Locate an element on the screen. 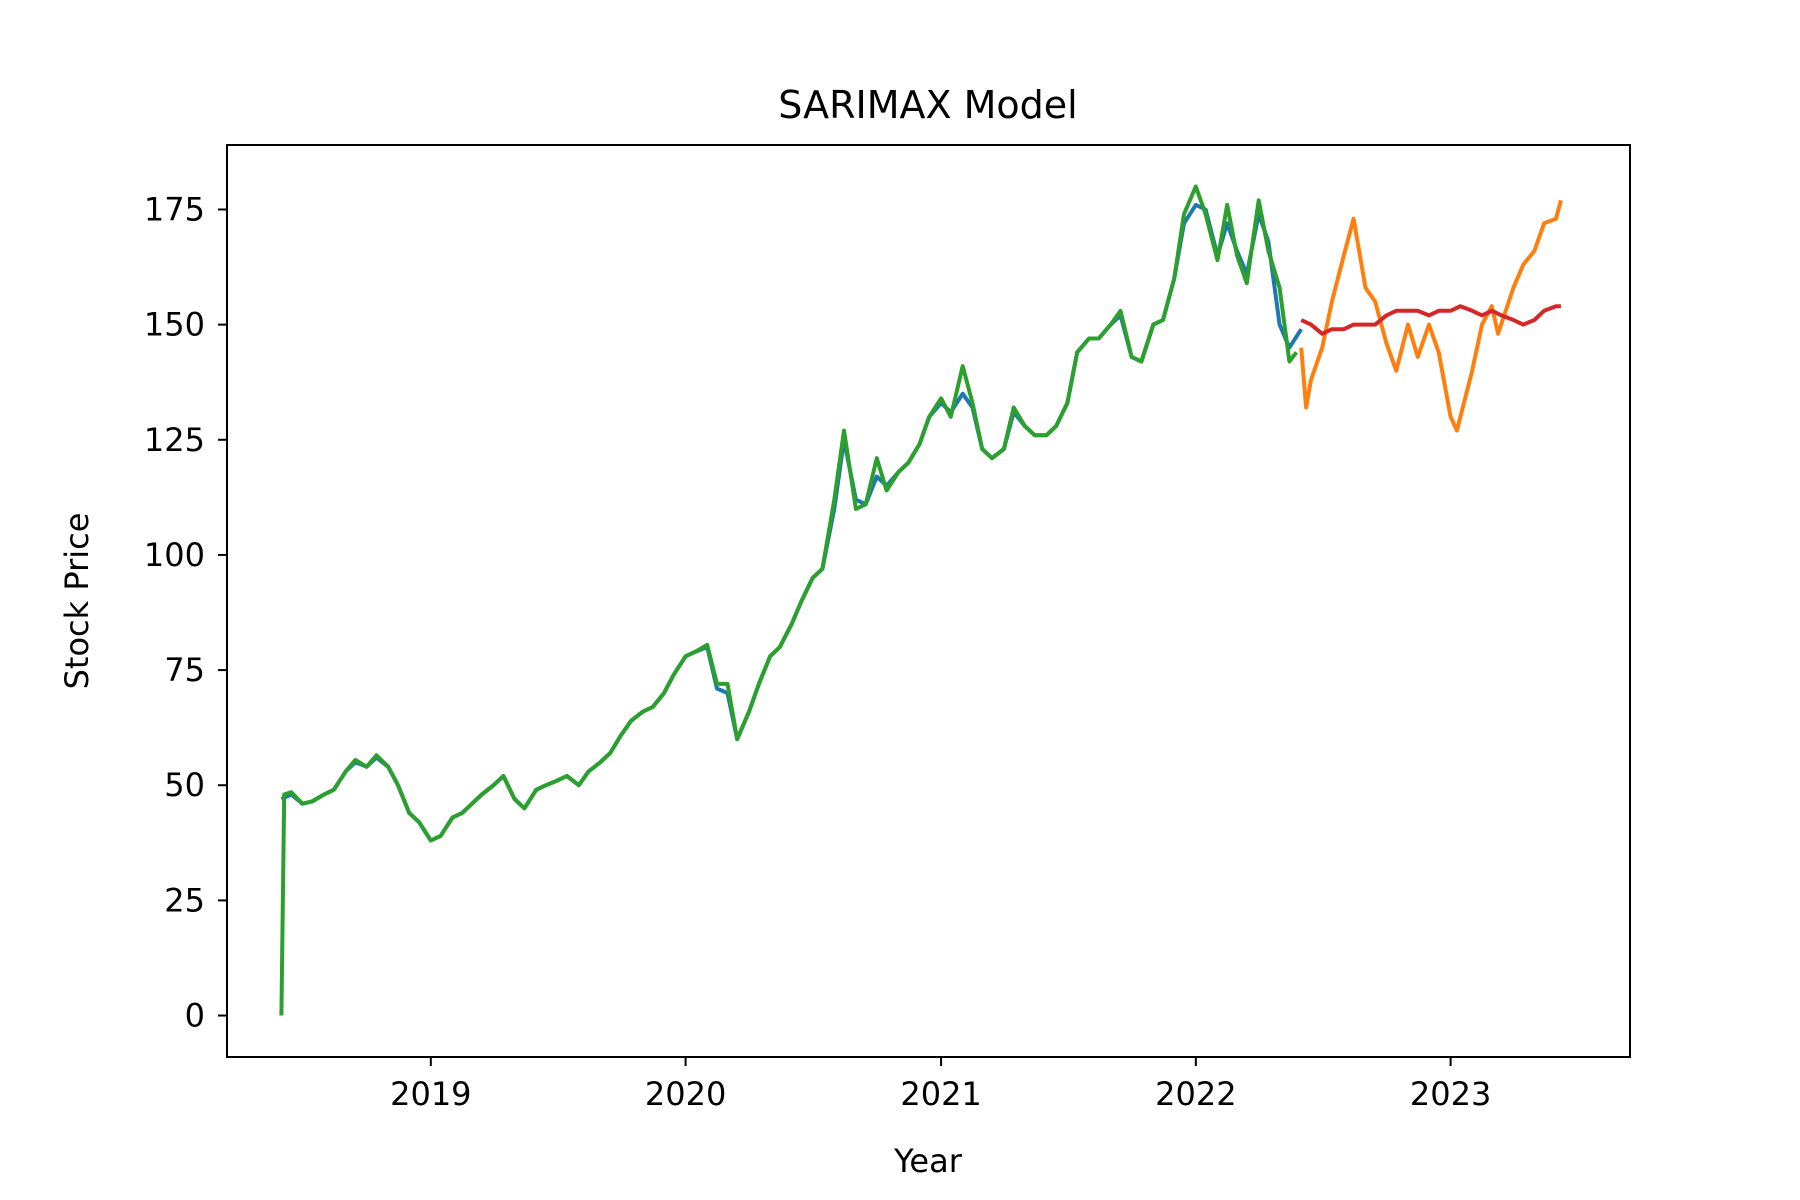  y-tick-label: 100 is located at coordinates (174, 555).